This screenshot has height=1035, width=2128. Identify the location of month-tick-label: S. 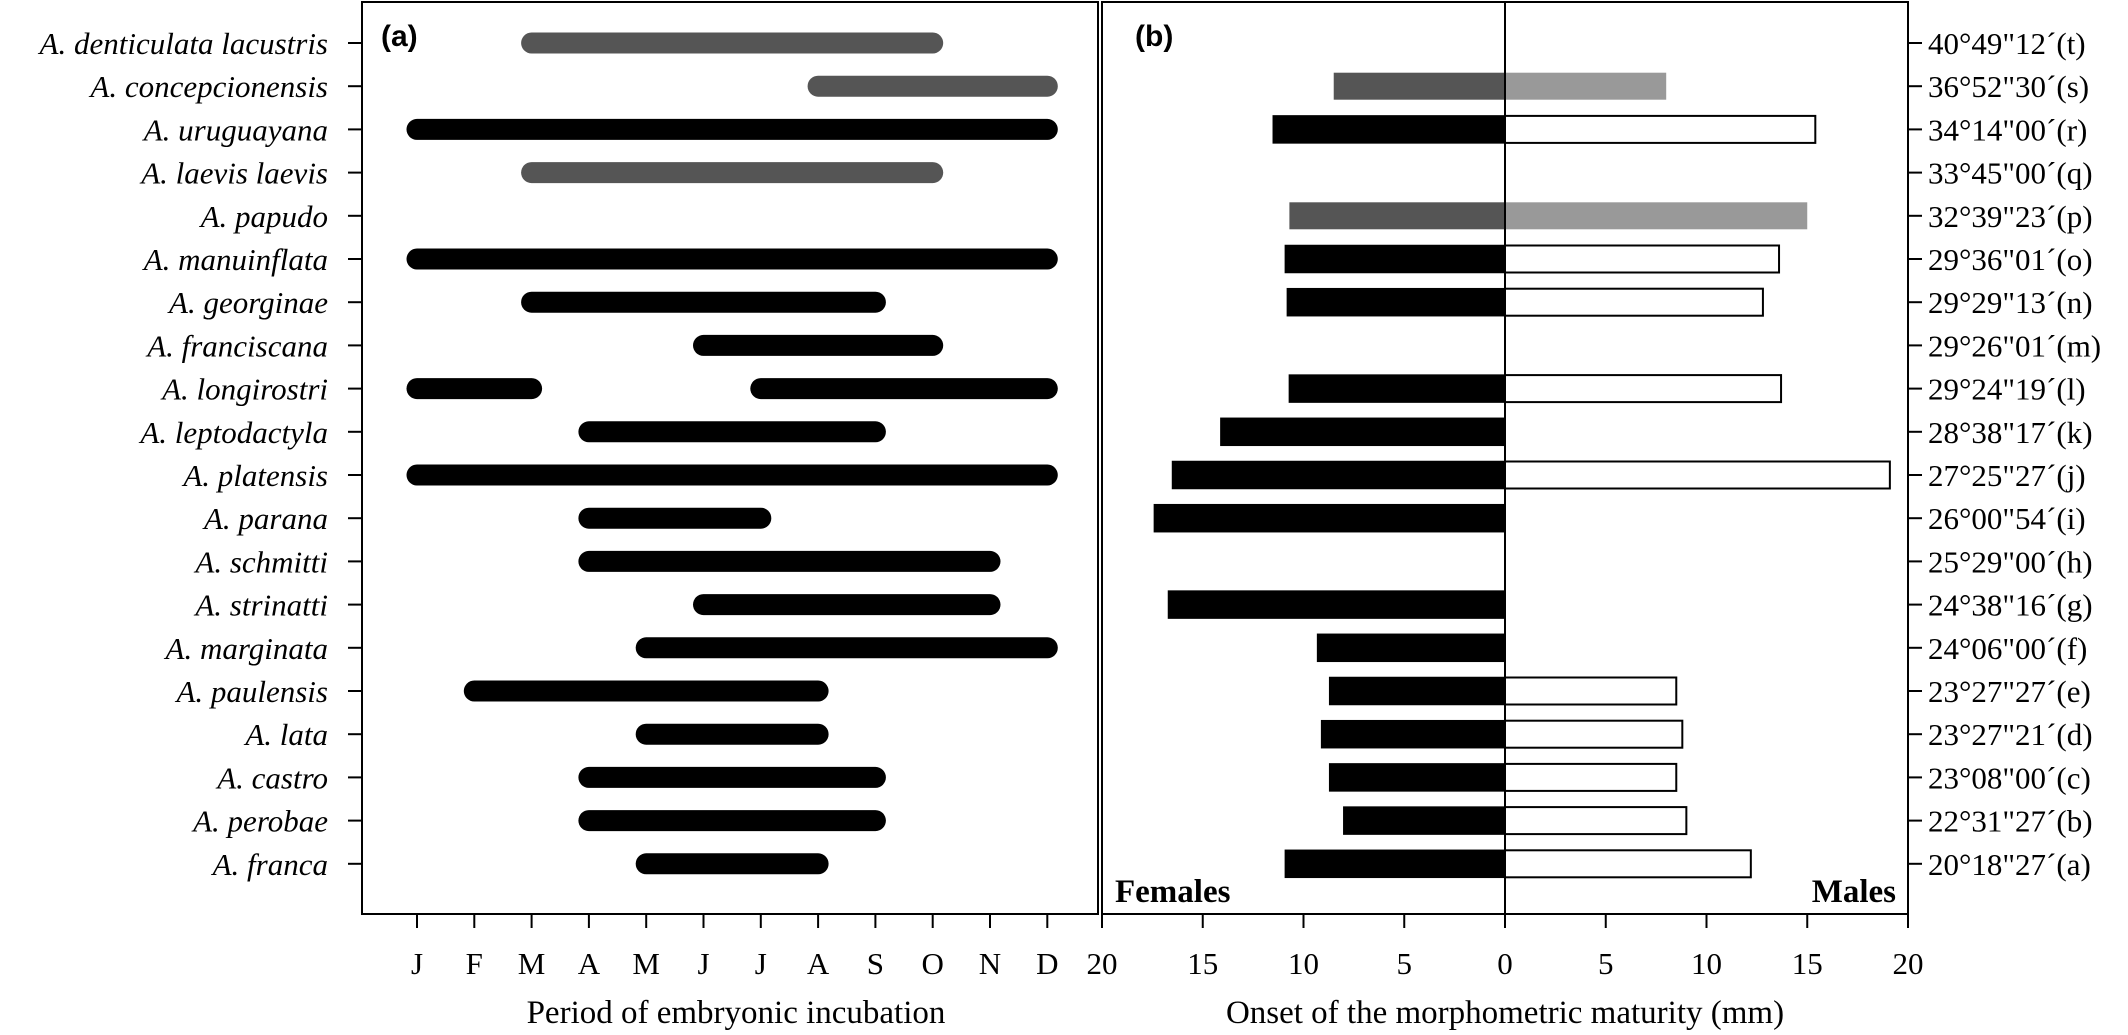
(875, 963).